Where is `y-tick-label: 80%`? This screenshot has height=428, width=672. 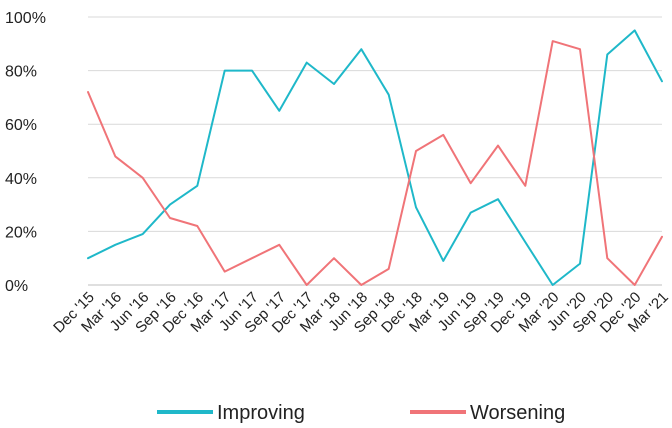
y-tick-label: 80% is located at coordinates (21, 72).